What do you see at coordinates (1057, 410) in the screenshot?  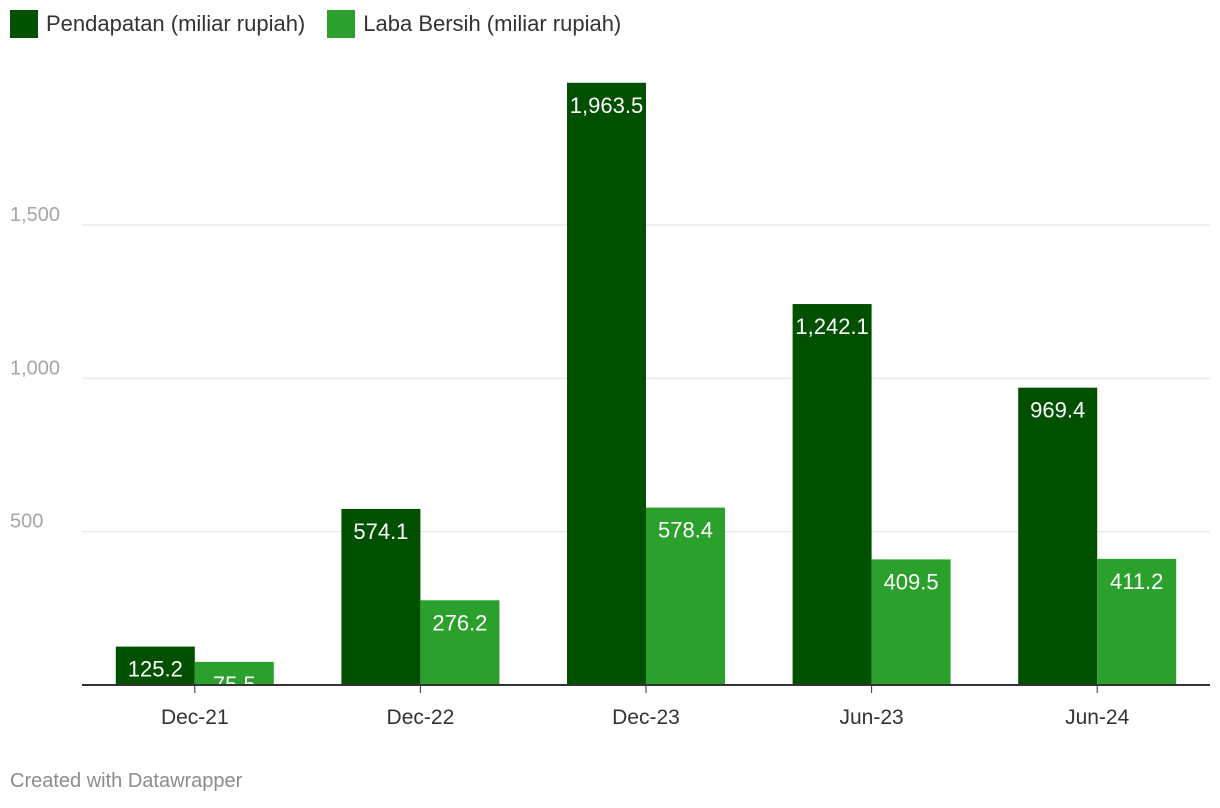 I see `data-label-pendapatan-jun-24: 969.4` at bounding box center [1057, 410].